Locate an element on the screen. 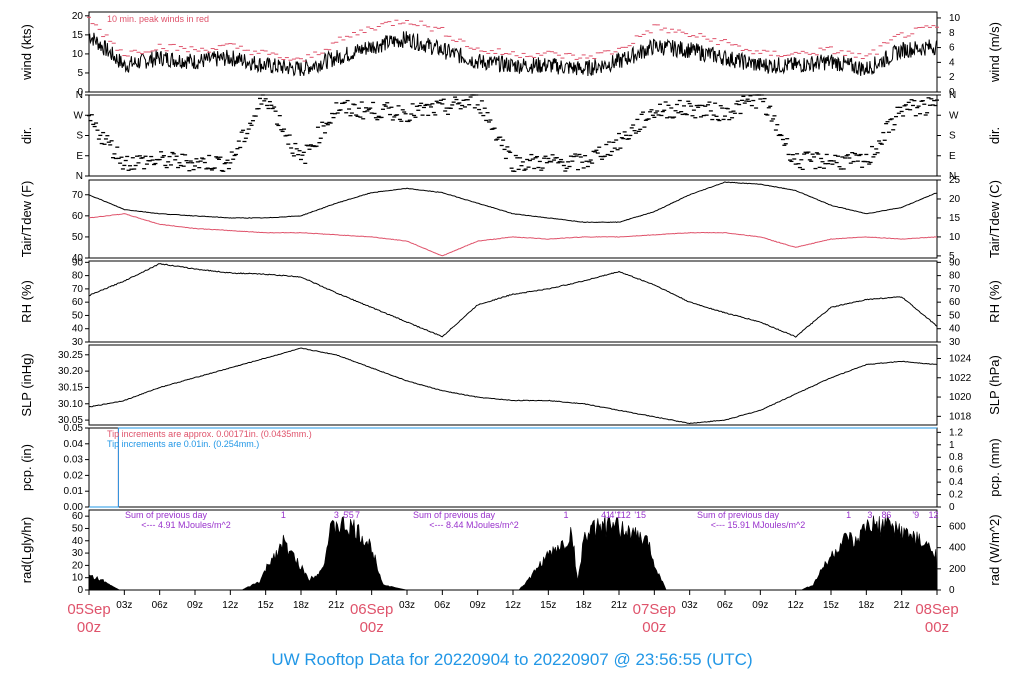  panel-rh: RH (%) RH (%) 30 40 50 60 70 80 90 30 40 50 60 70 80 90 is located at coordinates (510, 302).